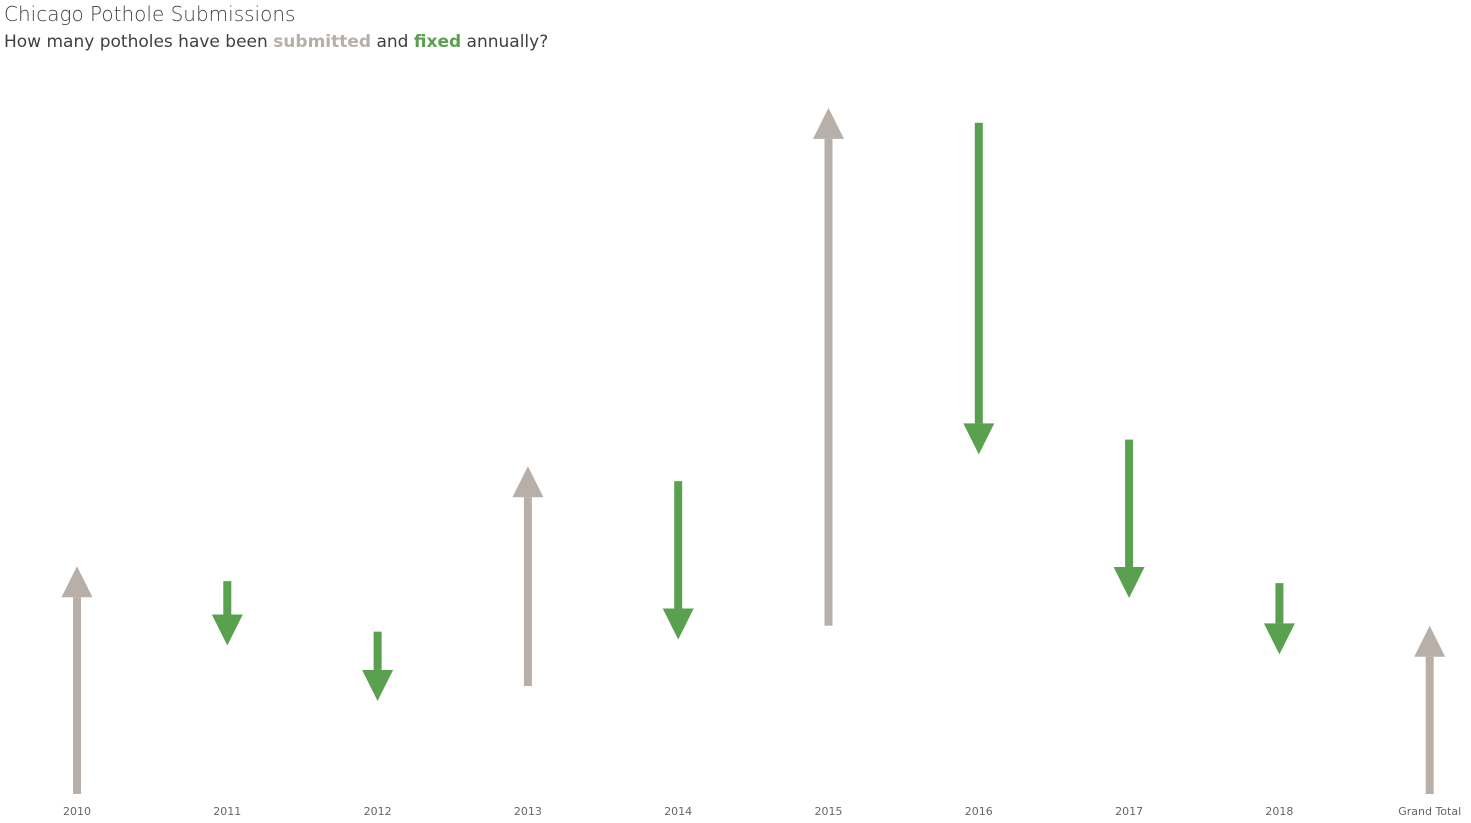 This screenshot has height=823, width=1471. What do you see at coordinates (139, 42) in the screenshot?
I see `subtitle-part1: How many potholes have been` at bounding box center [139, 42].